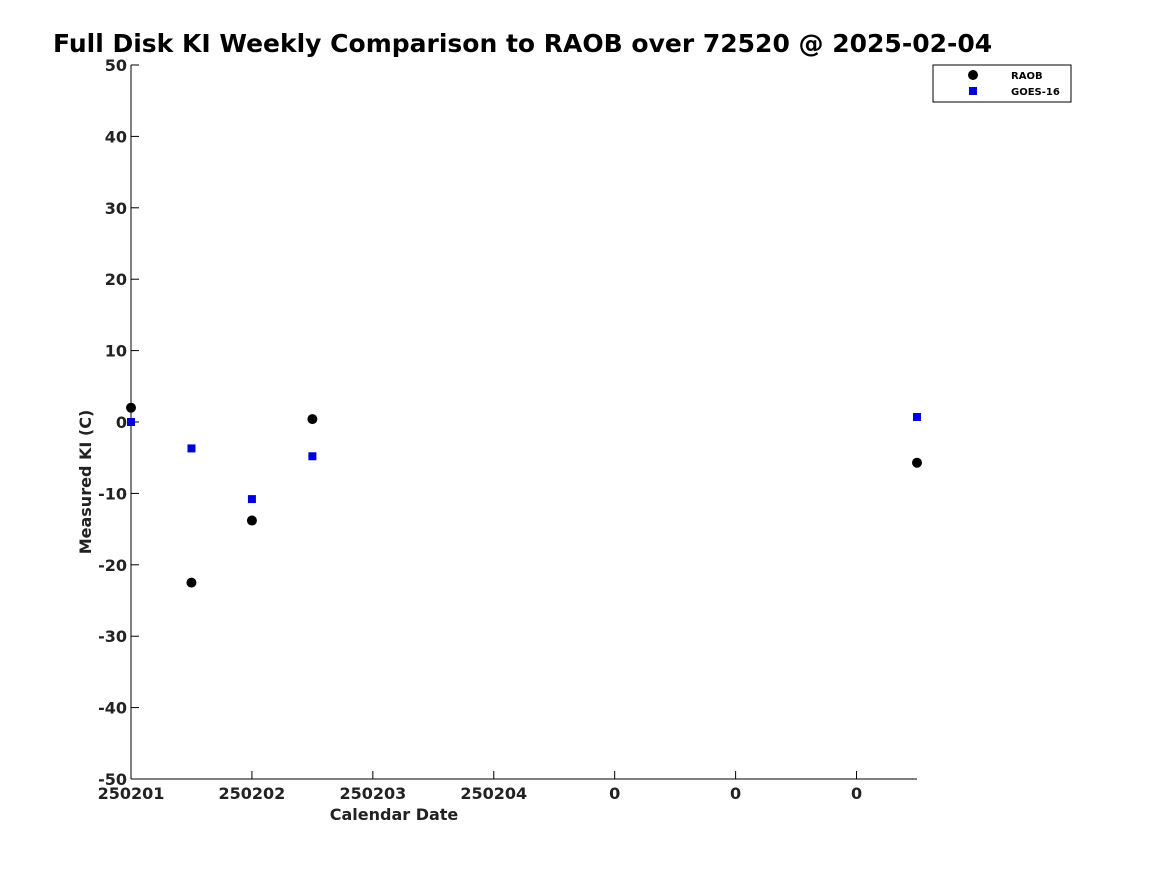 This screenshot has height=875, width=1167. What do you see at coordinates (493, 793) in the screenshot?
I see `x-tick-label: 250204` at bounding box center [493, 793].